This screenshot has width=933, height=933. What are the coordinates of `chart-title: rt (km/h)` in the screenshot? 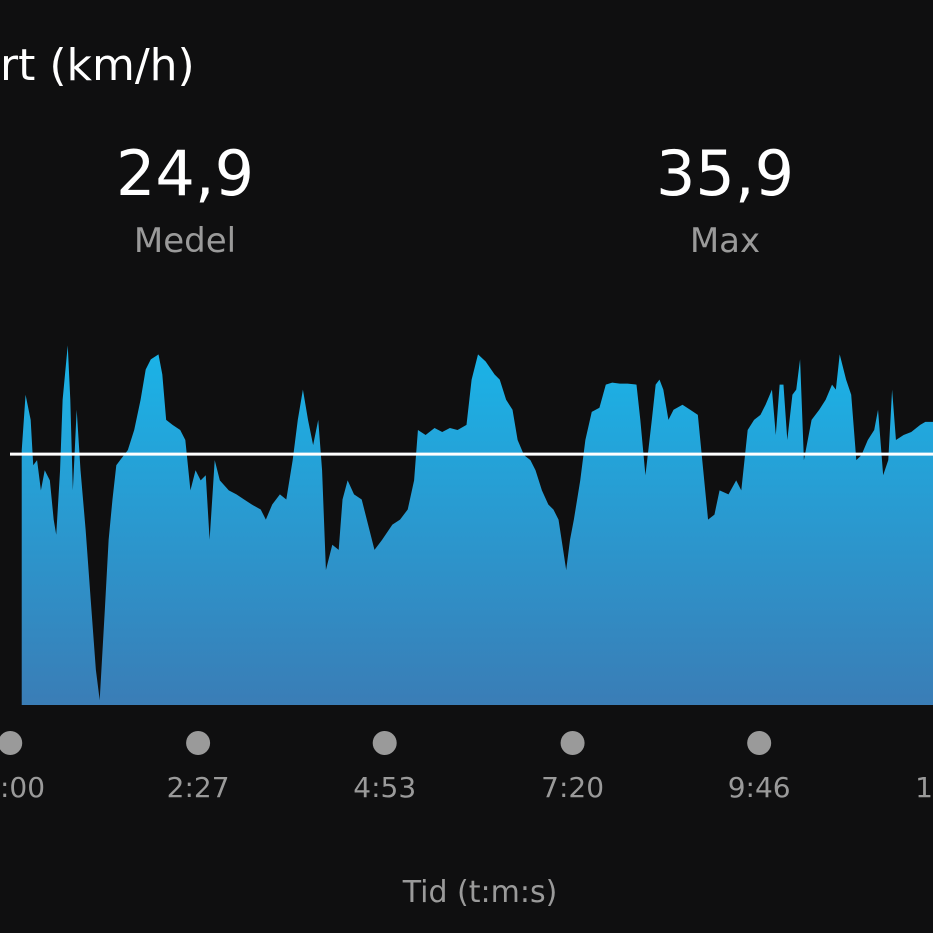 It's located at (97, 65).